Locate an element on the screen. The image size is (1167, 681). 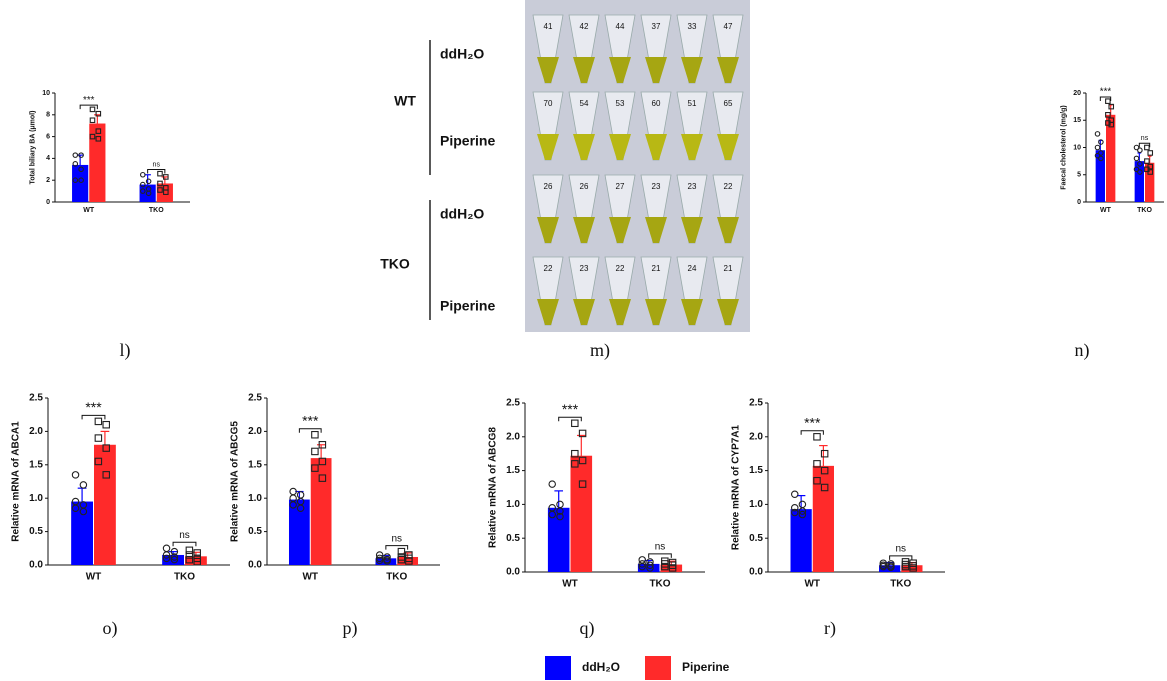
y-axis-label: Relative mRNA of ABCG8 is located at coordinates (493, 487).